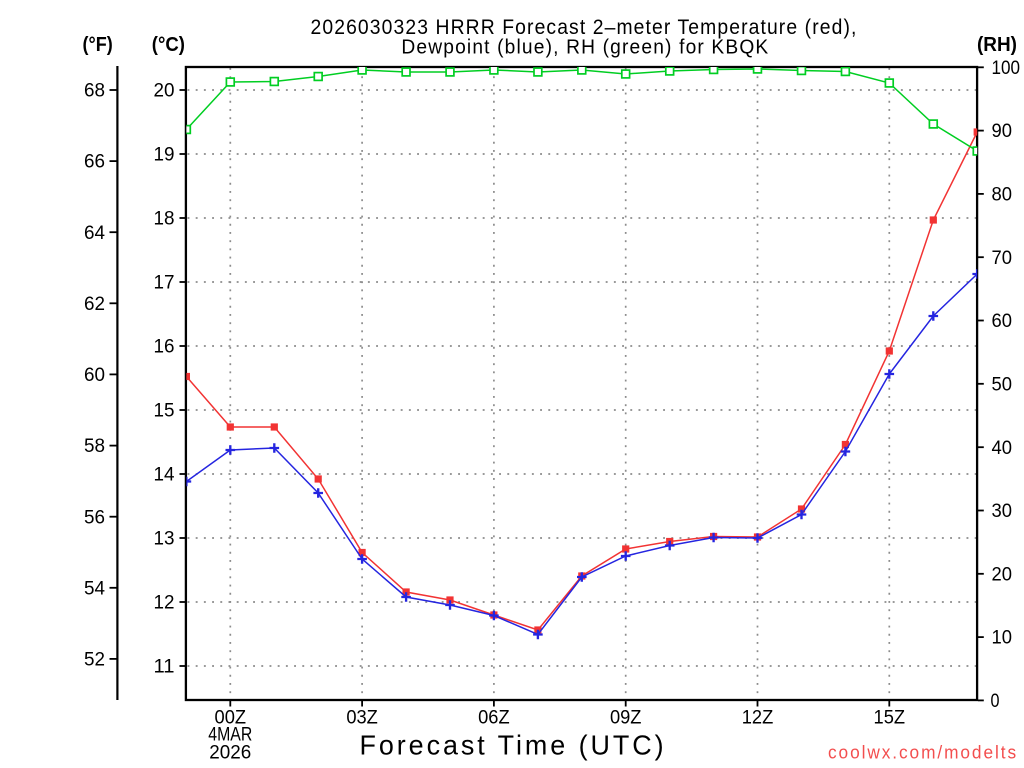 The height and width of the screenshot is (768, 1024). Describe the element at coordinates (164, 411) in the screenshot. I see `svg-text: 15` at that location.